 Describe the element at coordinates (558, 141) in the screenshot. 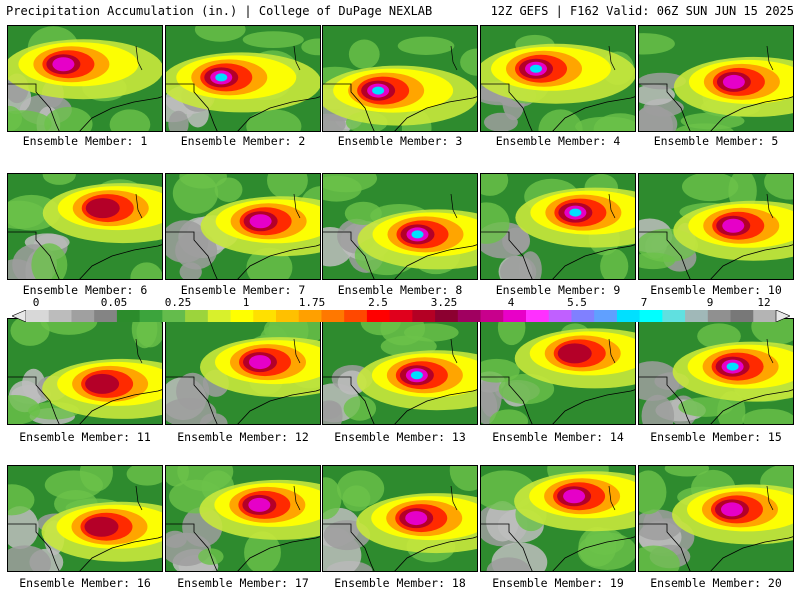

I see `member-label: Ensemble Member: 4` at that location.